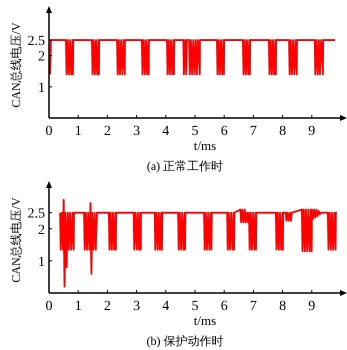  What do you see at coordinates (185, 166) in the screenshot?
I see `text: (a) 正常工作时` at bounding box center [185, 166].